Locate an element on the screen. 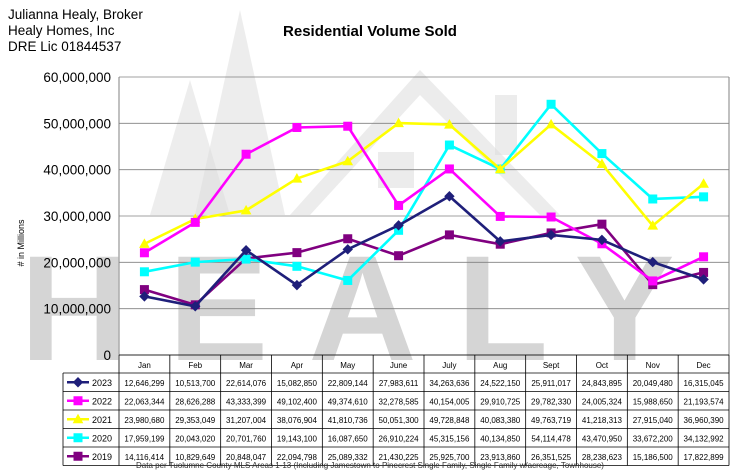 The width and height of the screenshot is (739, 472). table-cell: 10,513,700 is located at coordinates (195, 383).